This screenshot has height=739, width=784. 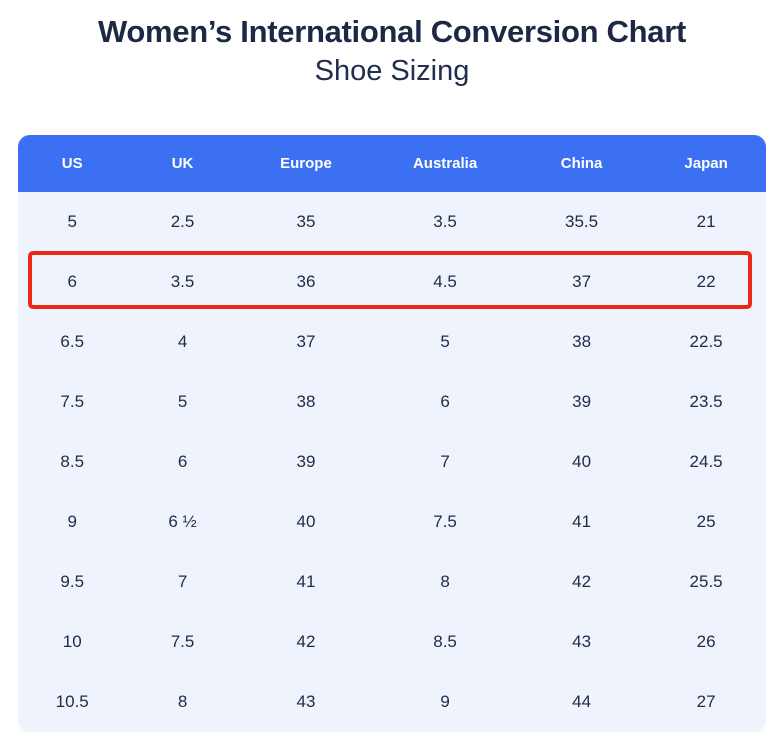 What do you see at coordinates (392, 281) in the screenshot?
I see `table-row-highlighted: 6 3.5 36 4.5 37 22` at bounding box center [392, 281].